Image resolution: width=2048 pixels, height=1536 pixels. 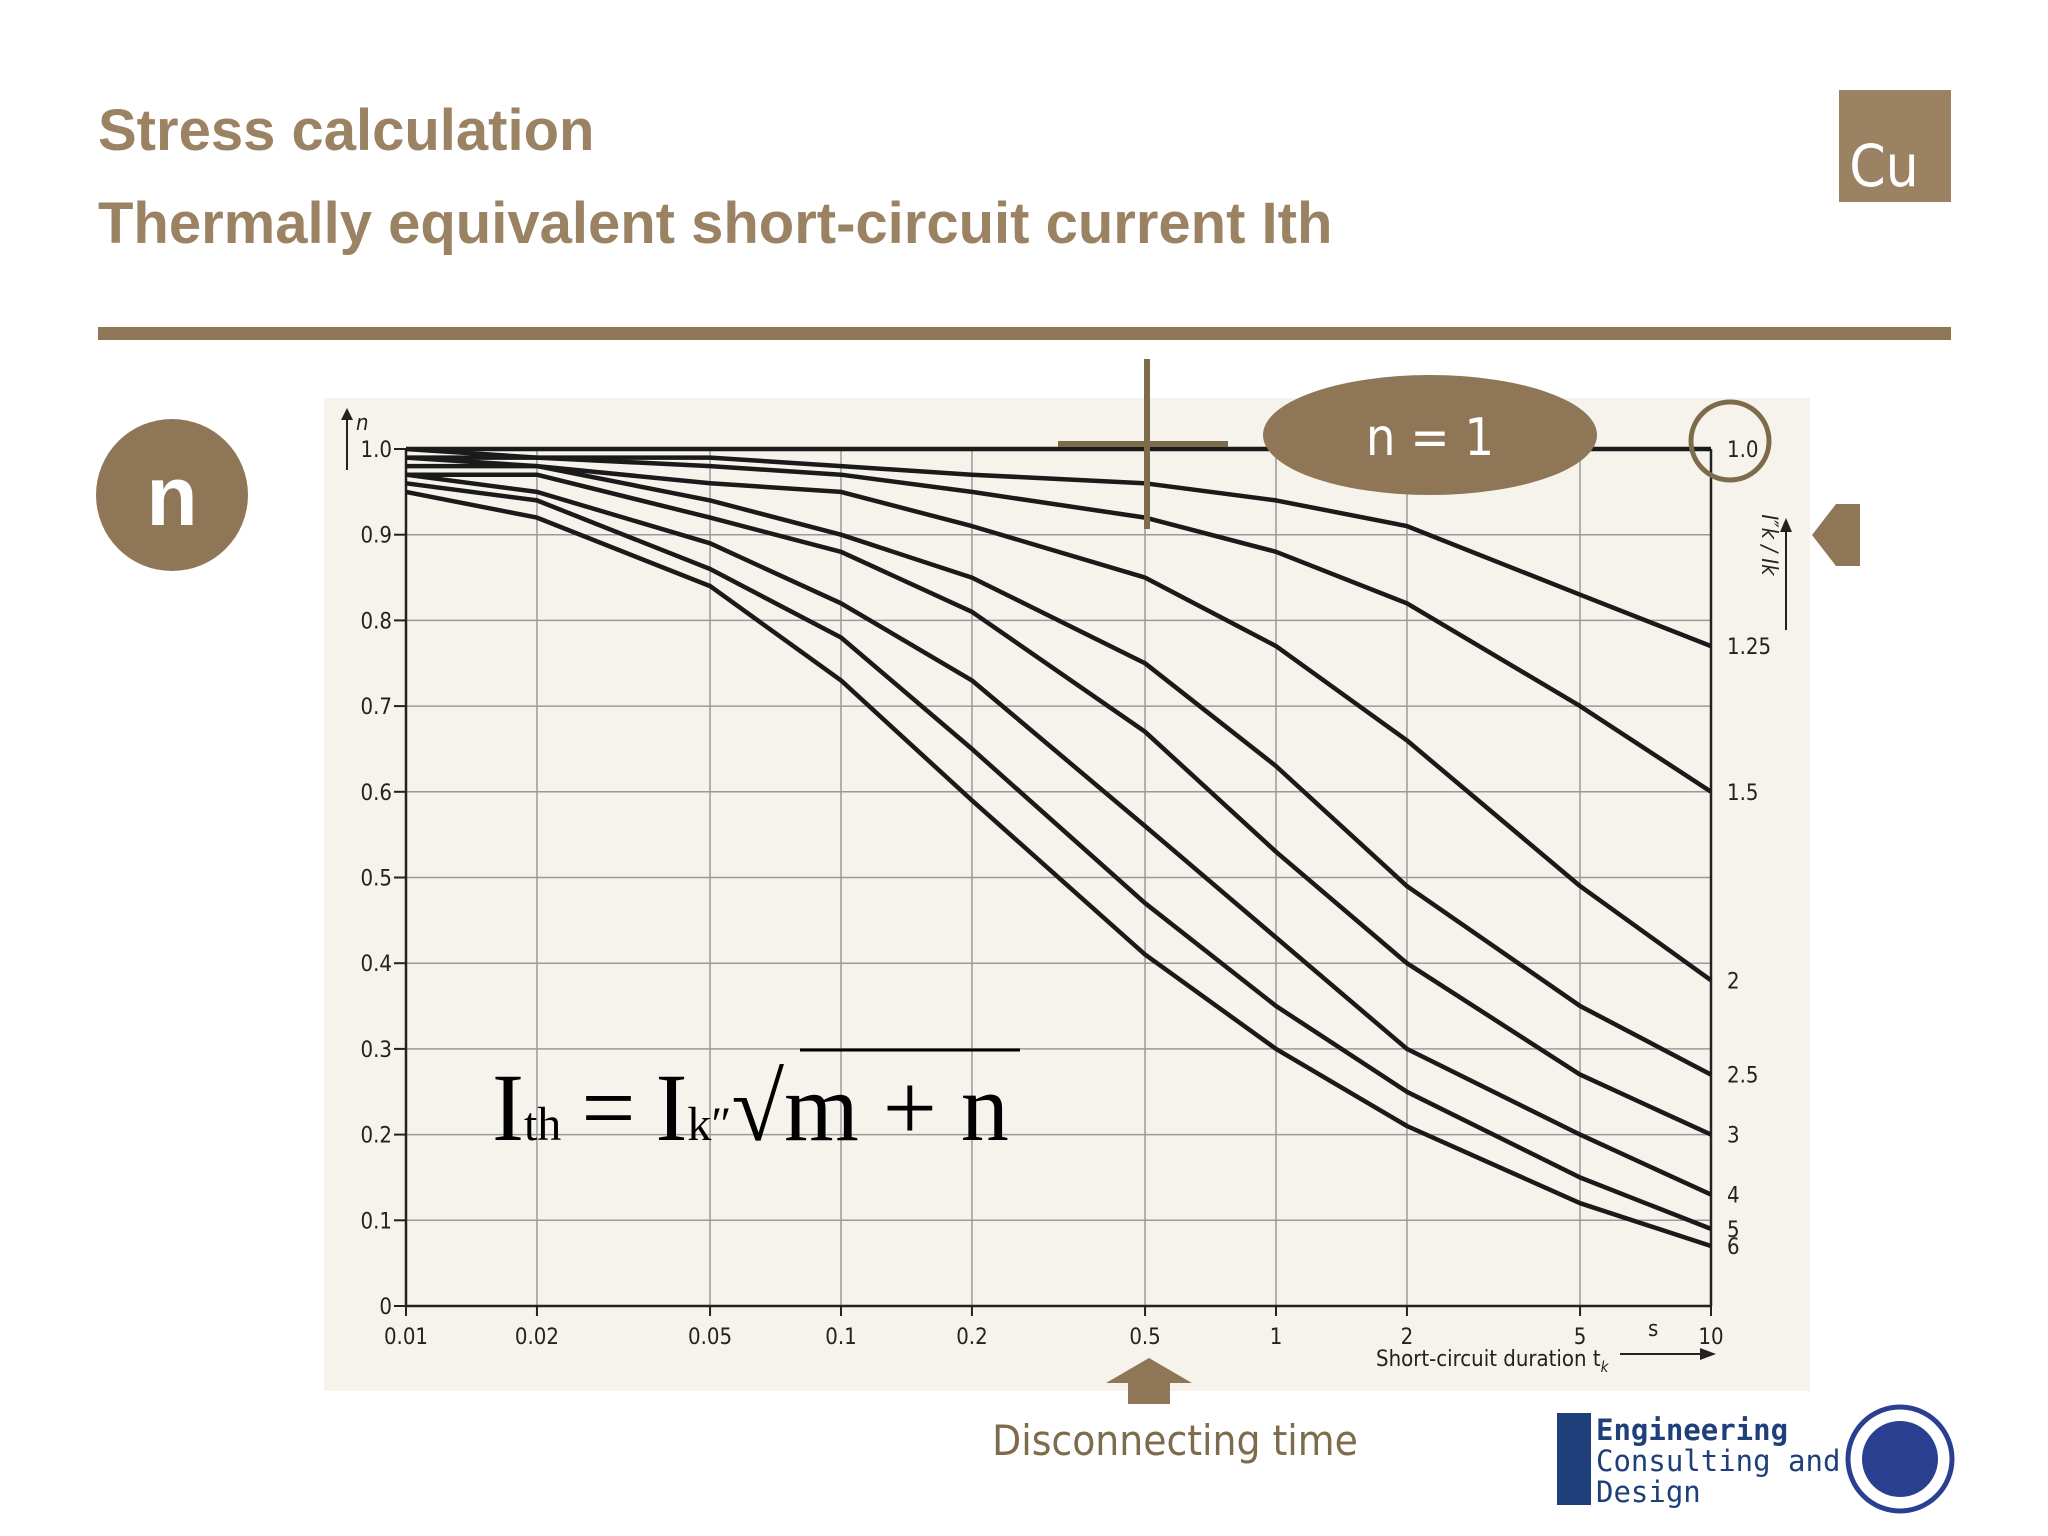 I want to click on formula-lhs: I, so click(x=508, y=1107).